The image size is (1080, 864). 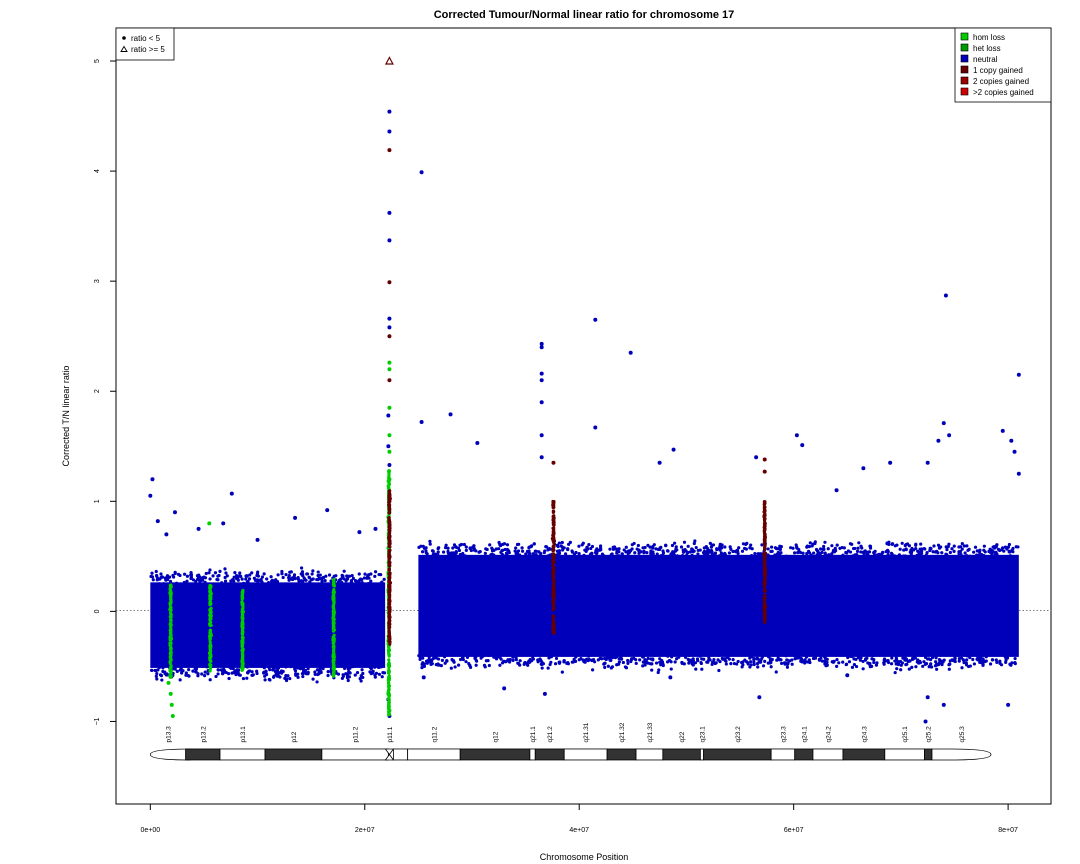 What do you see at coordinates (1003, 92) in the screenshot?
I see `legend-label: >2 copies gained` at bounding box center [1003, 92].